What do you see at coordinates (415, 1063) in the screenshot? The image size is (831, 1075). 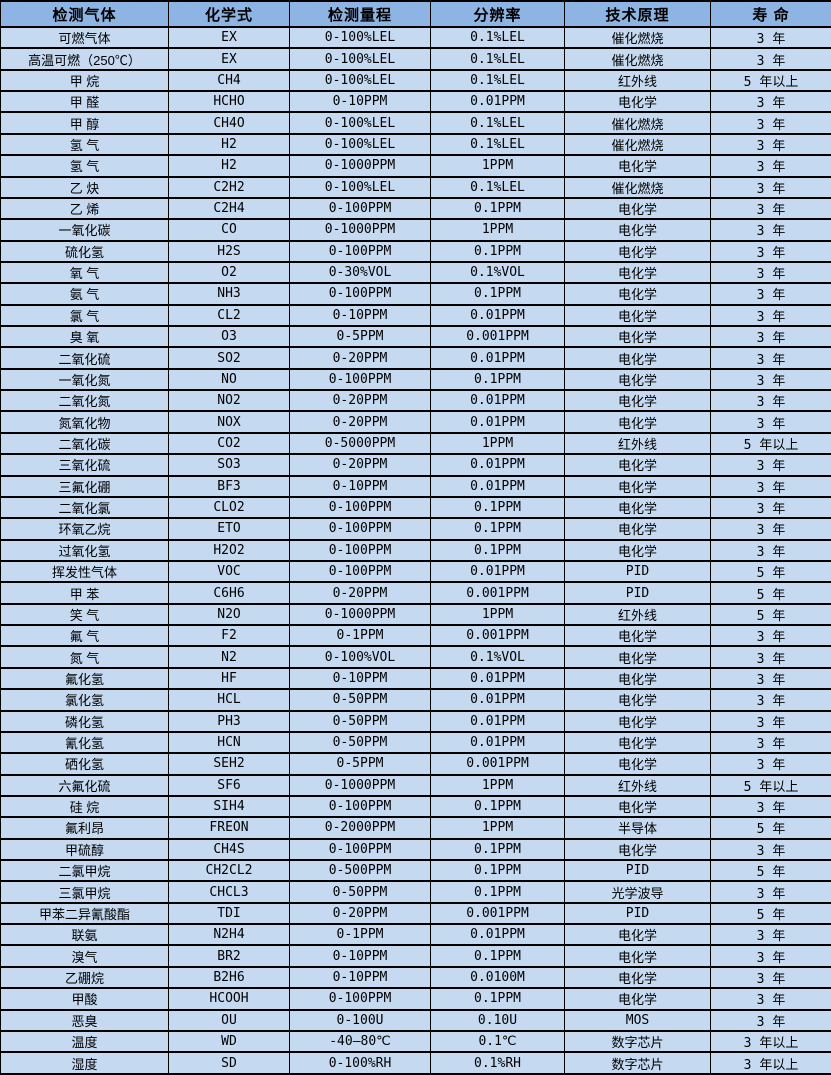 I see `table-row: 湿度 SD 0-100%RH 0.1%RH 数字芯片 3 年以上` at bounding box center [415, 1063].